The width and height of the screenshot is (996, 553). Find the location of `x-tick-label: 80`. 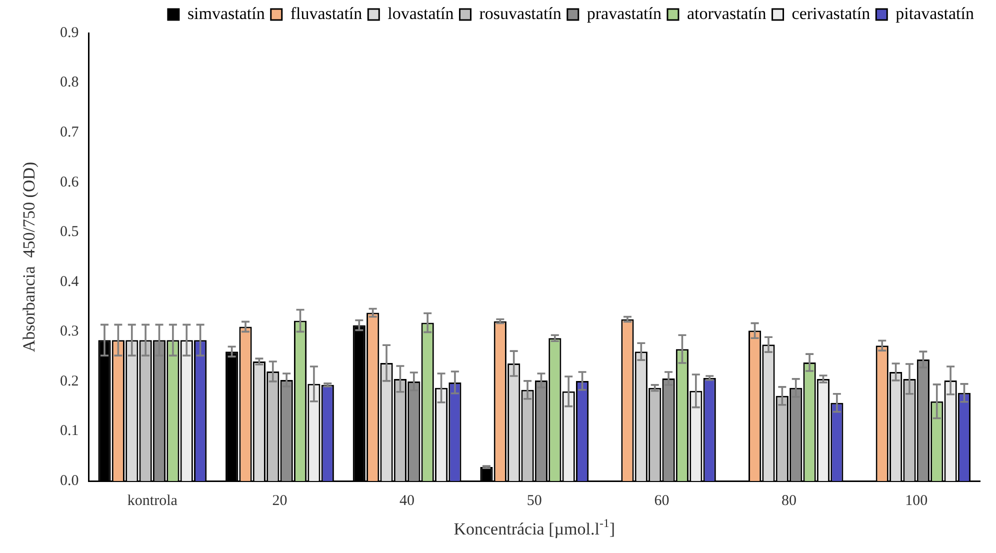

x-tick-label: 80 is located at coordinates (789, 500).